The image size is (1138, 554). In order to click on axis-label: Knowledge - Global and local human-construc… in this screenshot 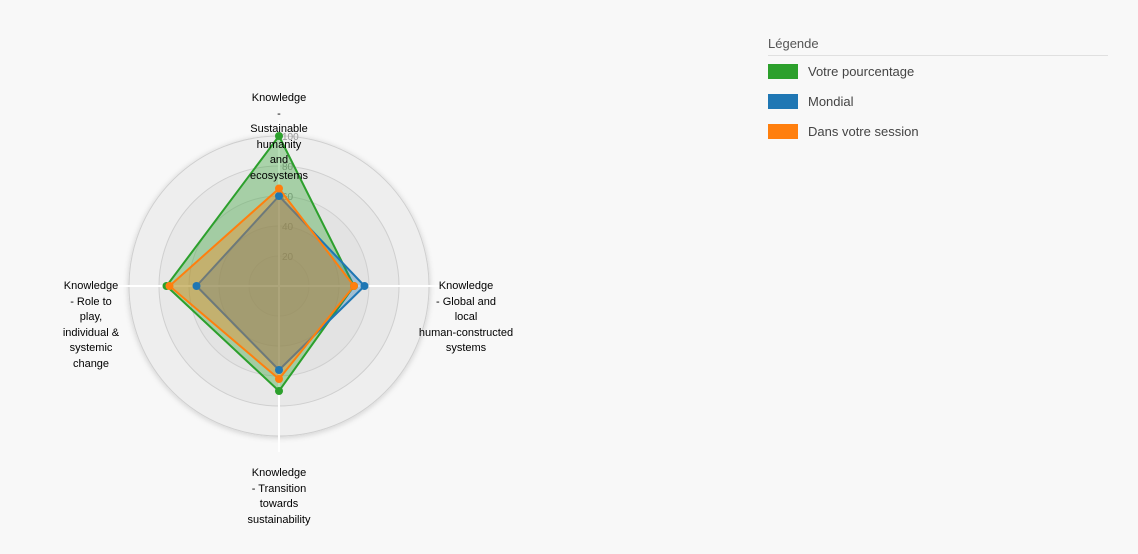, I will do `click(466, 318)`.